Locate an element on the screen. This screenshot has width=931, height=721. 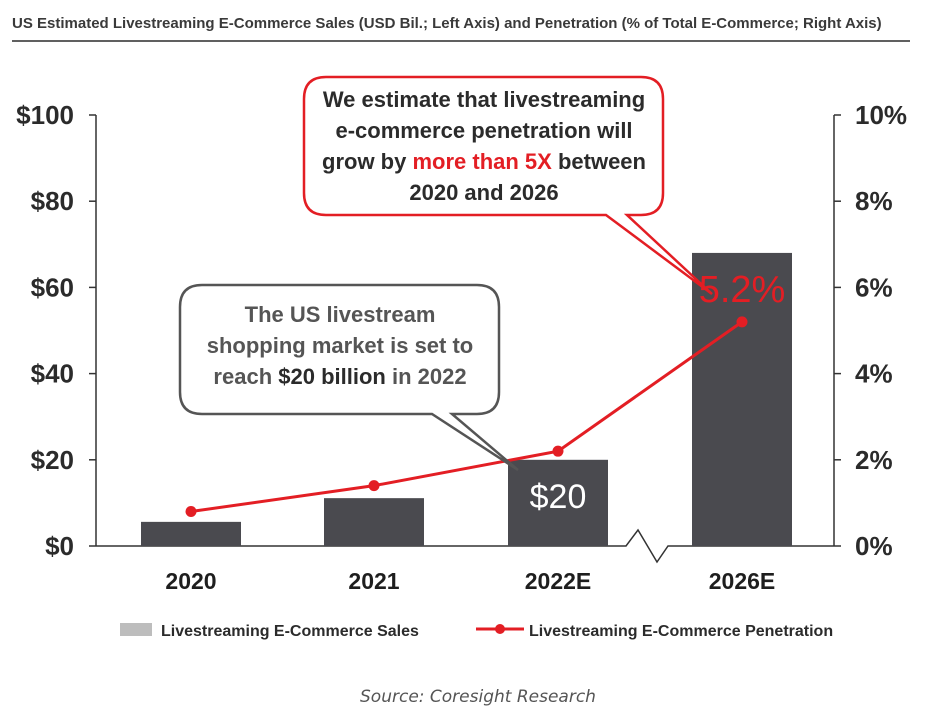
callout-line: shopping market is set to is located at coordinates (340, 345).